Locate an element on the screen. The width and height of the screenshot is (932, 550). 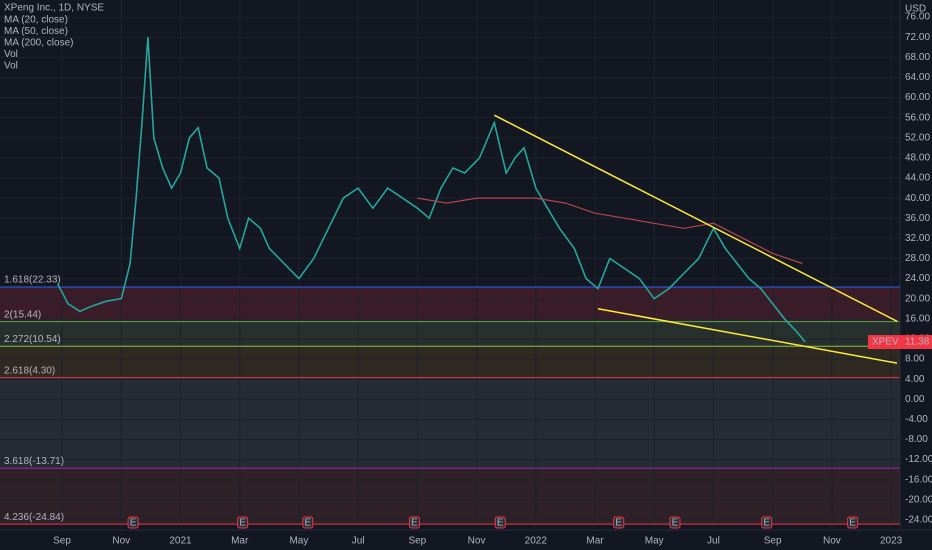
fib-label: 3.618(-13.71) is located at coordinates (34, 461).